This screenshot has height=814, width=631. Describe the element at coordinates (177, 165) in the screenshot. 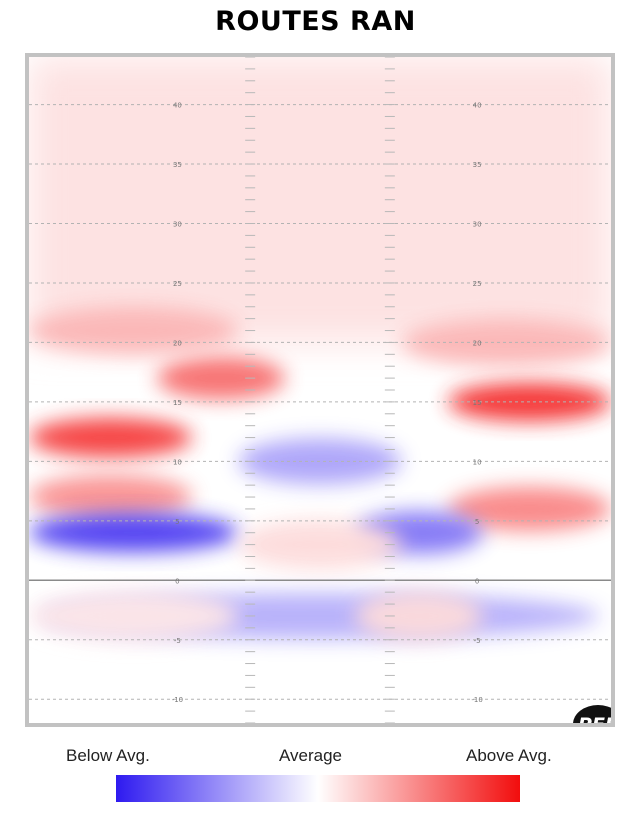

I see `ytick-label-left-1: 35` at that location.